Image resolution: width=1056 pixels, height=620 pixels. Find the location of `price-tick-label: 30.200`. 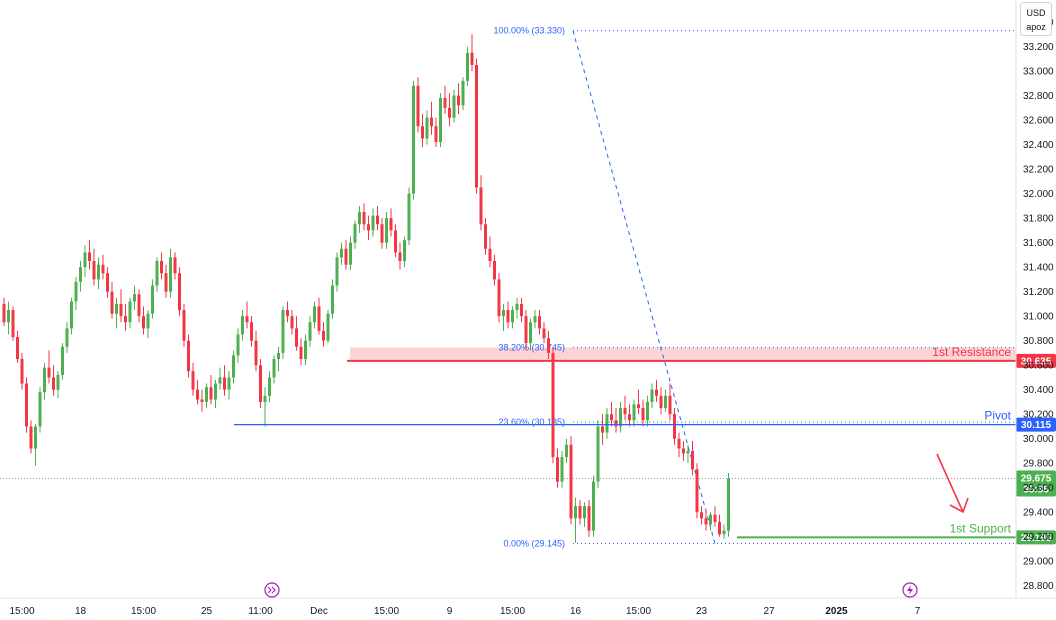

price-tick-label: 30.200 is located at coordinates (1038, 415).